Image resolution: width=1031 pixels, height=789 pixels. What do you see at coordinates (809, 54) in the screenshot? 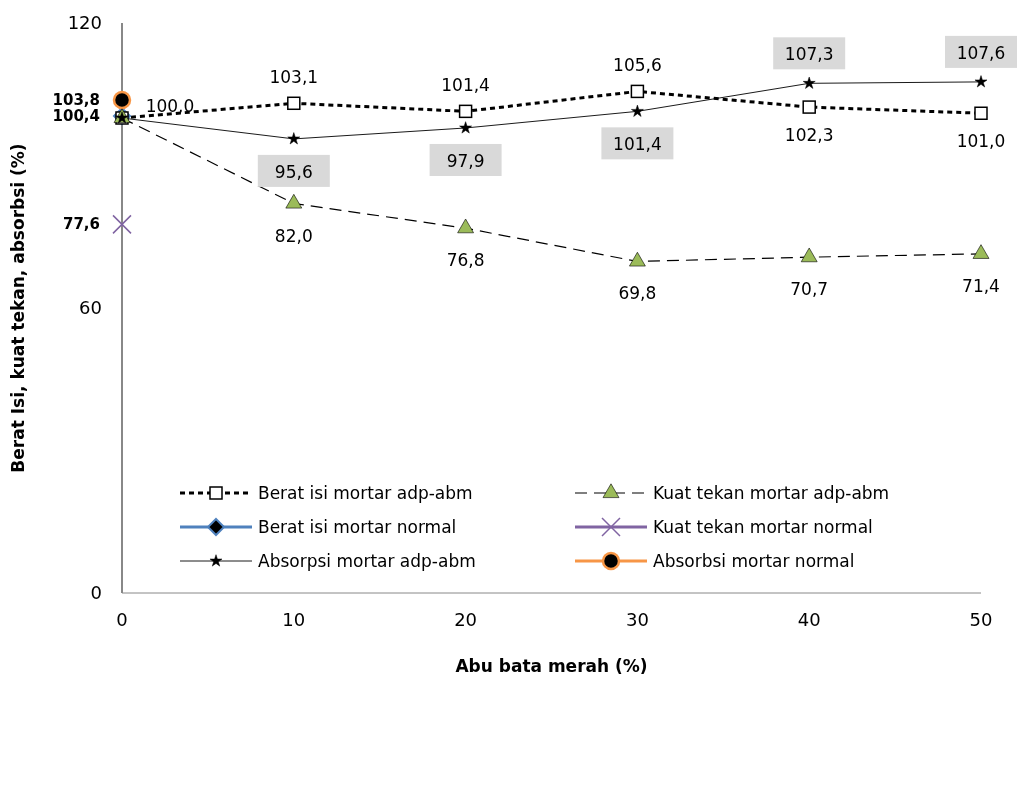
I see `data-label: 107,3` at bounding box center [809, 54].